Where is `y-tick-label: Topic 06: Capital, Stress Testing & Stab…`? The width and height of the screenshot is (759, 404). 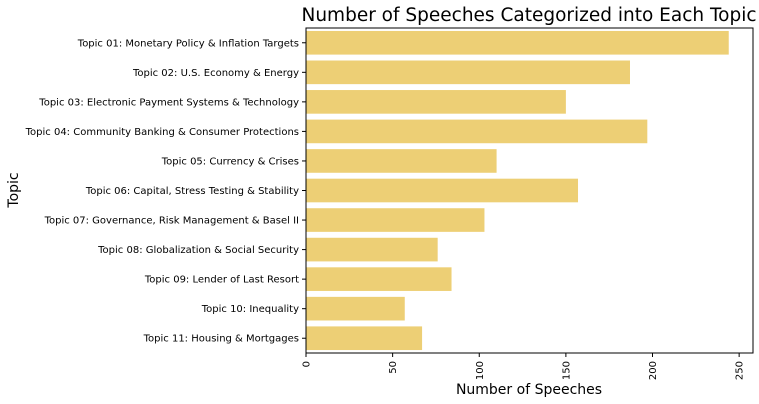 y-tick-label: Topic 06: Capital, Stress Testing & Stab… is located at coordinates (192, 191).